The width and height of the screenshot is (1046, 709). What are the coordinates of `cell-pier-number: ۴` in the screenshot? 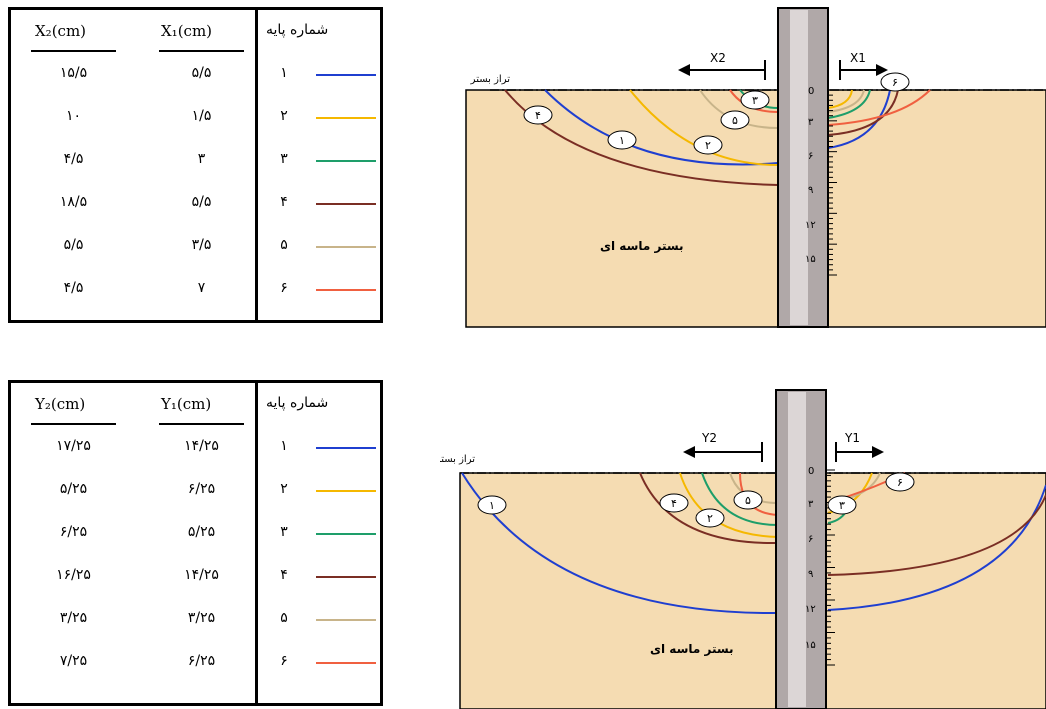 It's located at (284, 575).